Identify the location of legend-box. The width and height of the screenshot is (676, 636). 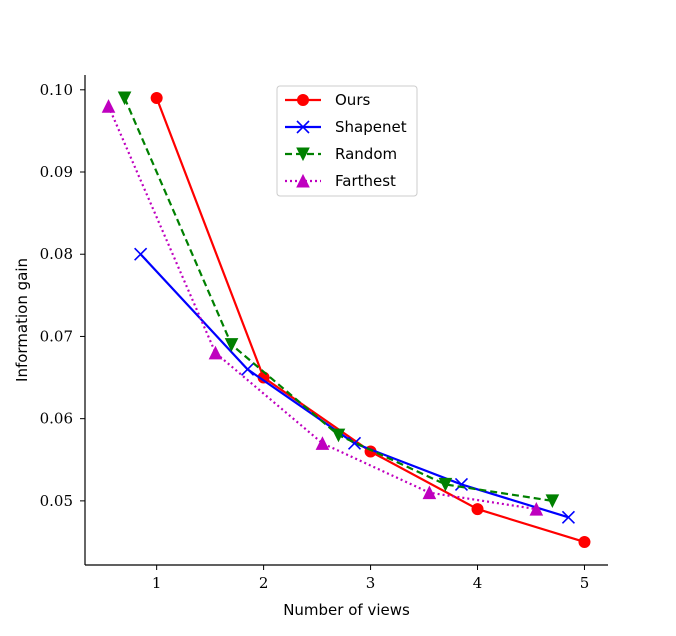
(347, 141).